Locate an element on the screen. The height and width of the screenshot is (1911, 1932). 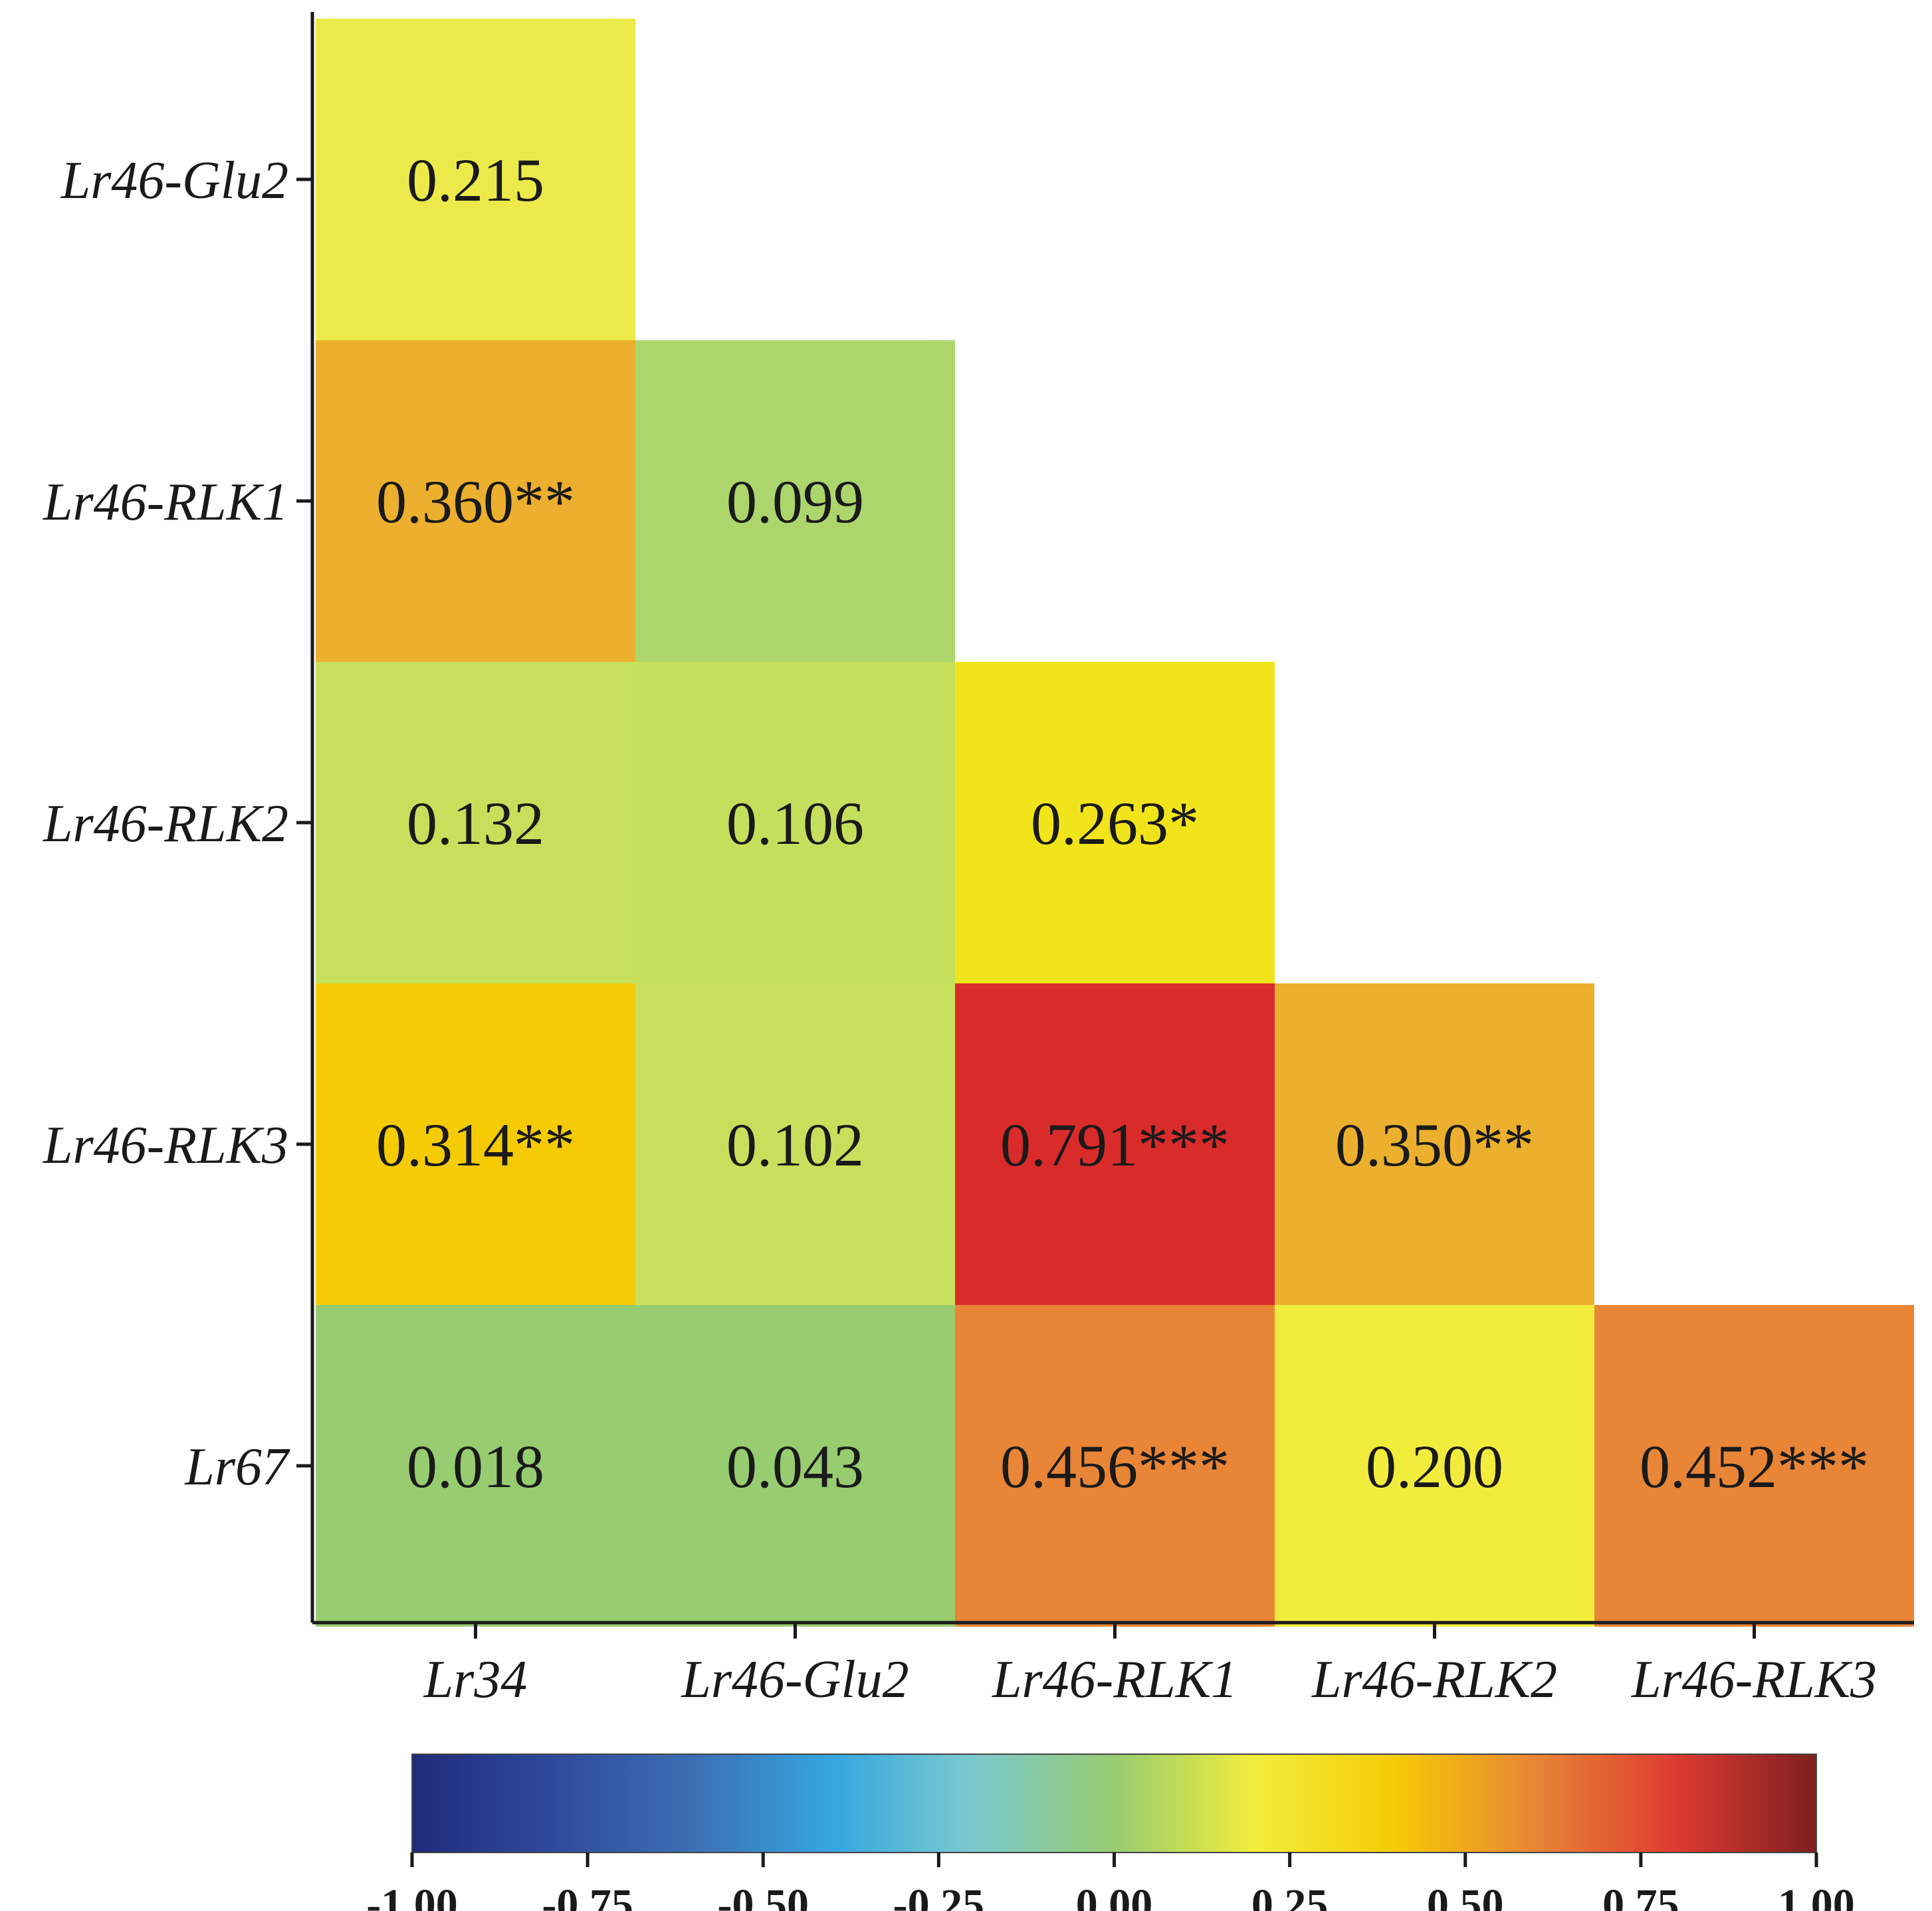
cell-value-label: 0.360** is located at coordinates (475, 502).